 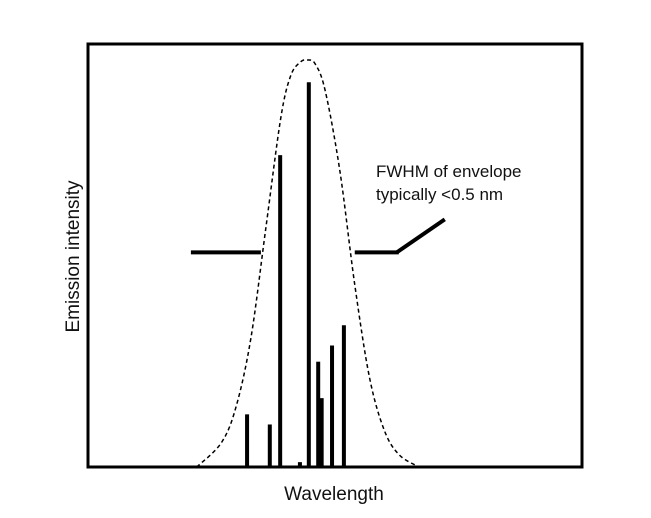 What do you see at coordinates (439, 194) in the screenshot?
I see `fwhm-annotation-line-2: typically <0.5 nm` at bounding box center [439, 194].